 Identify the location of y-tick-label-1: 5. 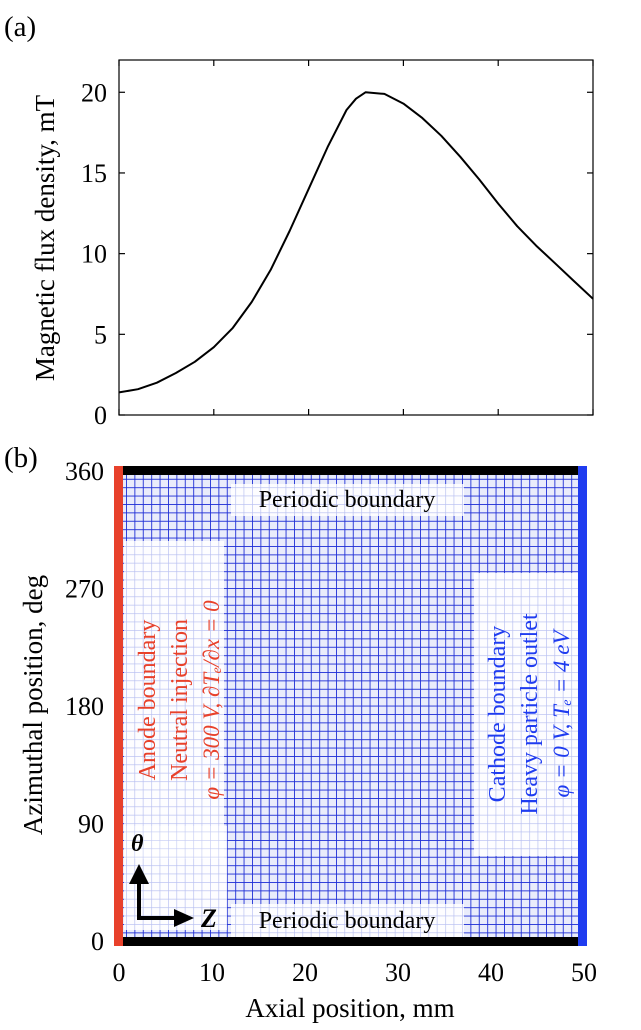
(100, 334).